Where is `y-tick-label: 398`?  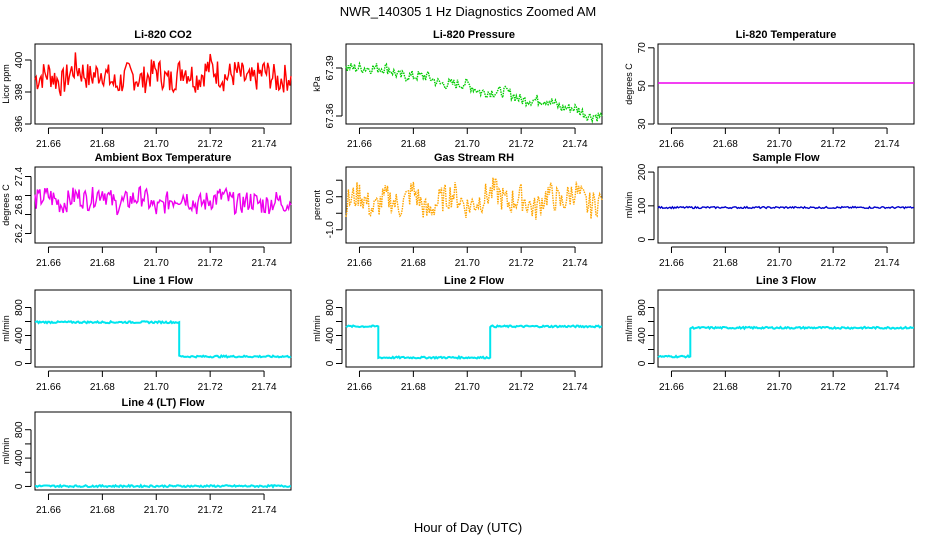
y-tick-label: 398 is located at coordinates (19, 91).